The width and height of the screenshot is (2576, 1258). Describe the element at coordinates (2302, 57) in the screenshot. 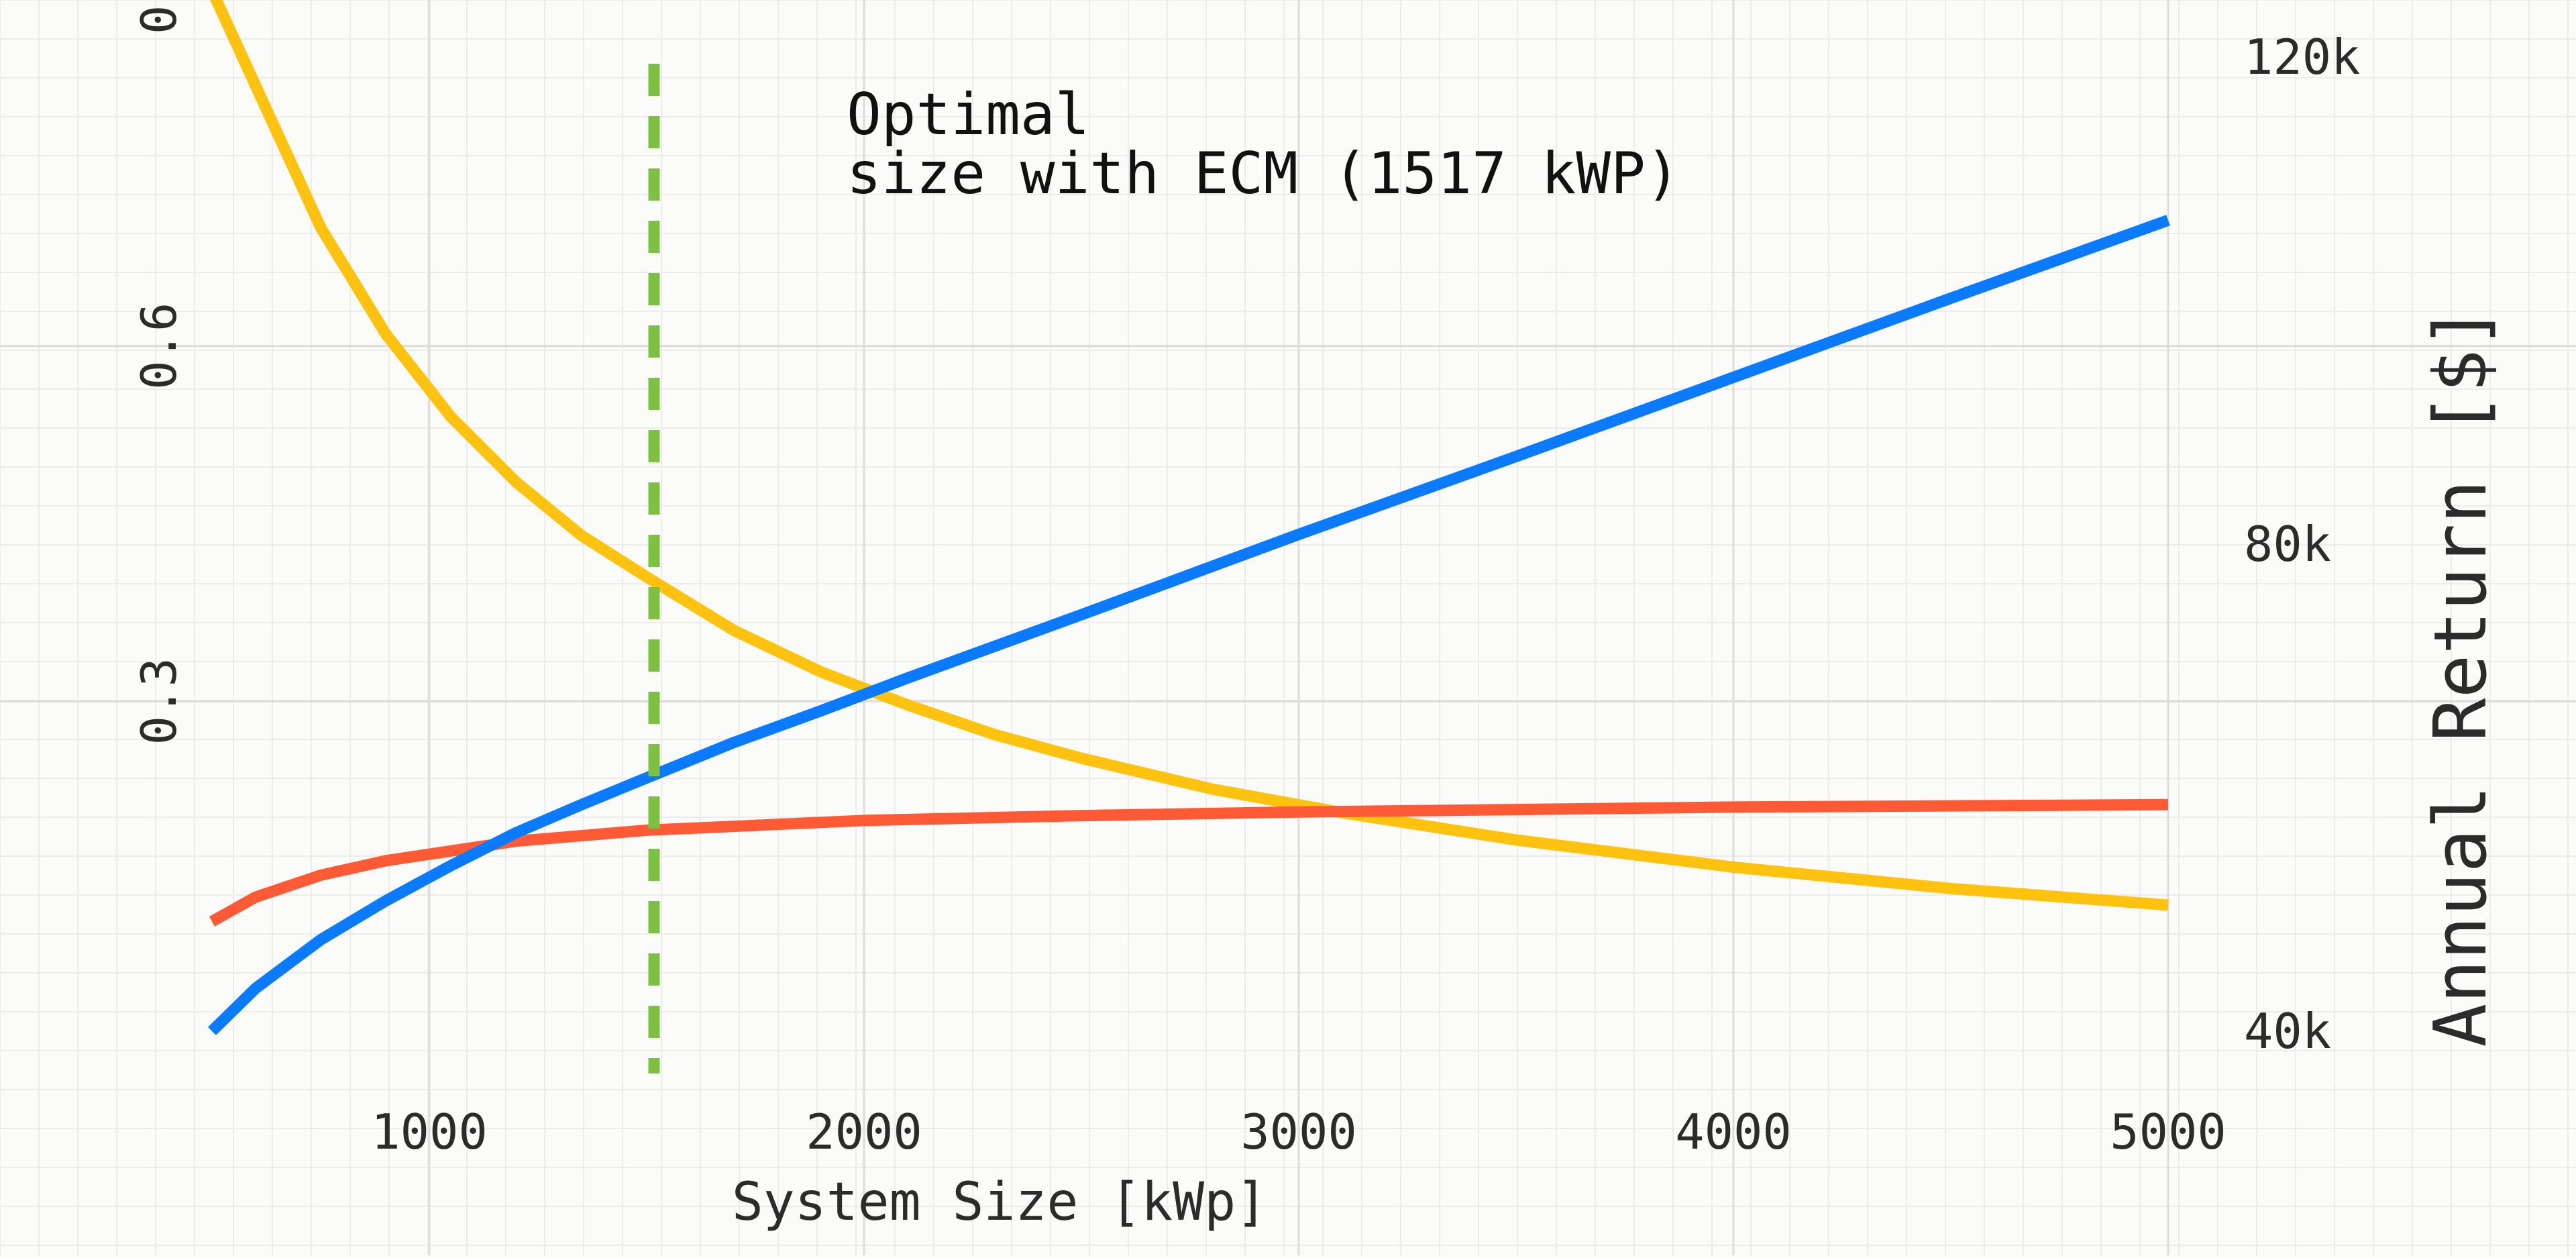

I see `y-right-tick-label: 120k` at that location.